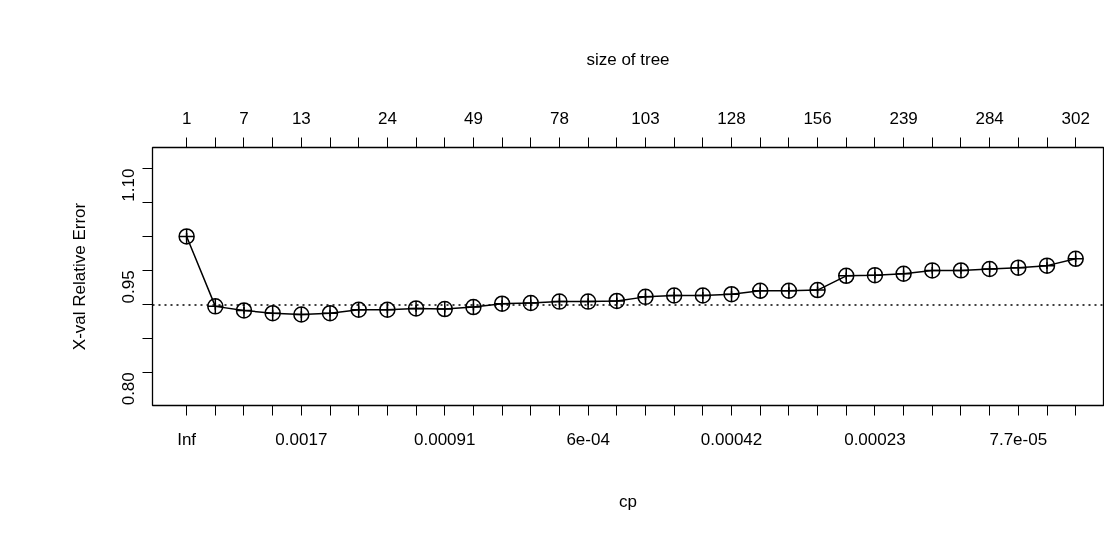 This screenshot has height=550, width=1104. I want to click on x-tick-label: 0.00042, so click(731, 439).